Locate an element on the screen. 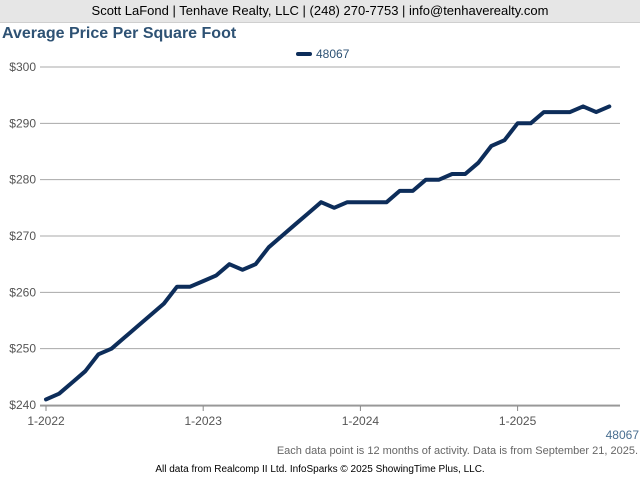 The width and height of the screenshot is (640, 480). y-tick-label: $280 is located at coordinates (22, 180).